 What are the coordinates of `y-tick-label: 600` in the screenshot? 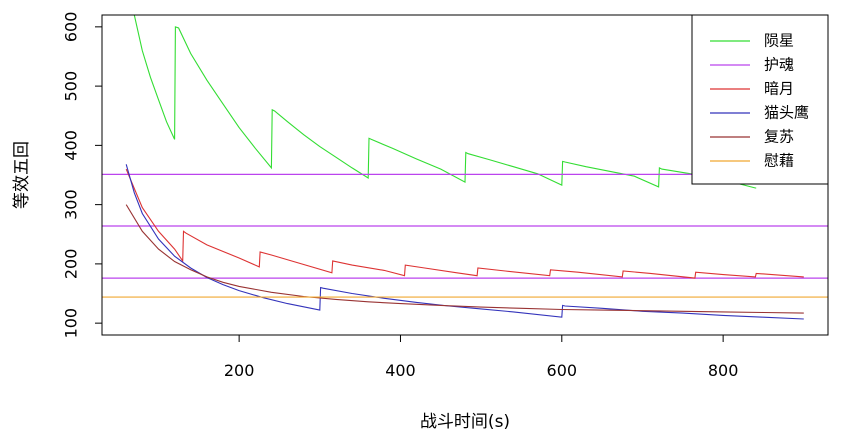 It's located at (71, 27).